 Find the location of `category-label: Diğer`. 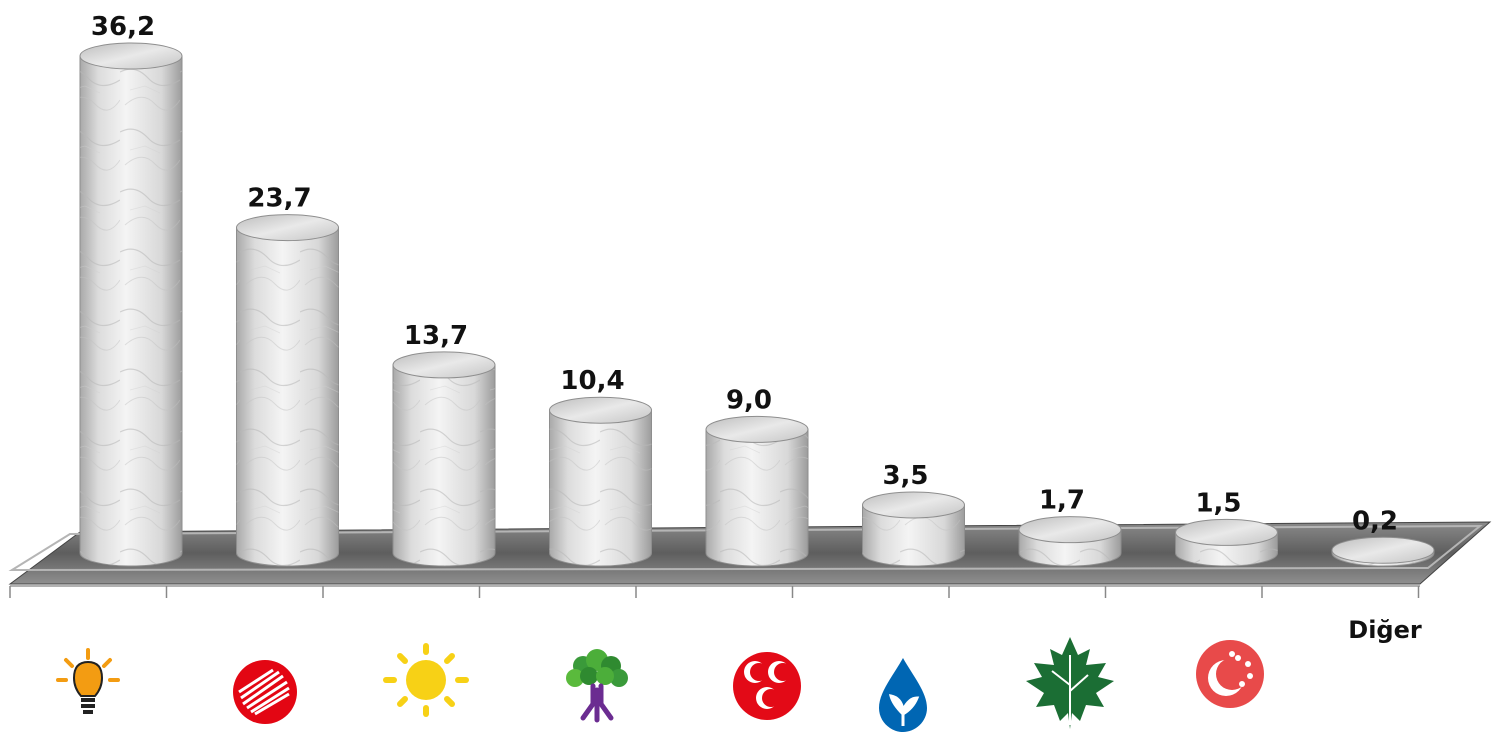

category-label: Diğer is located at coordinates (1385, 630).